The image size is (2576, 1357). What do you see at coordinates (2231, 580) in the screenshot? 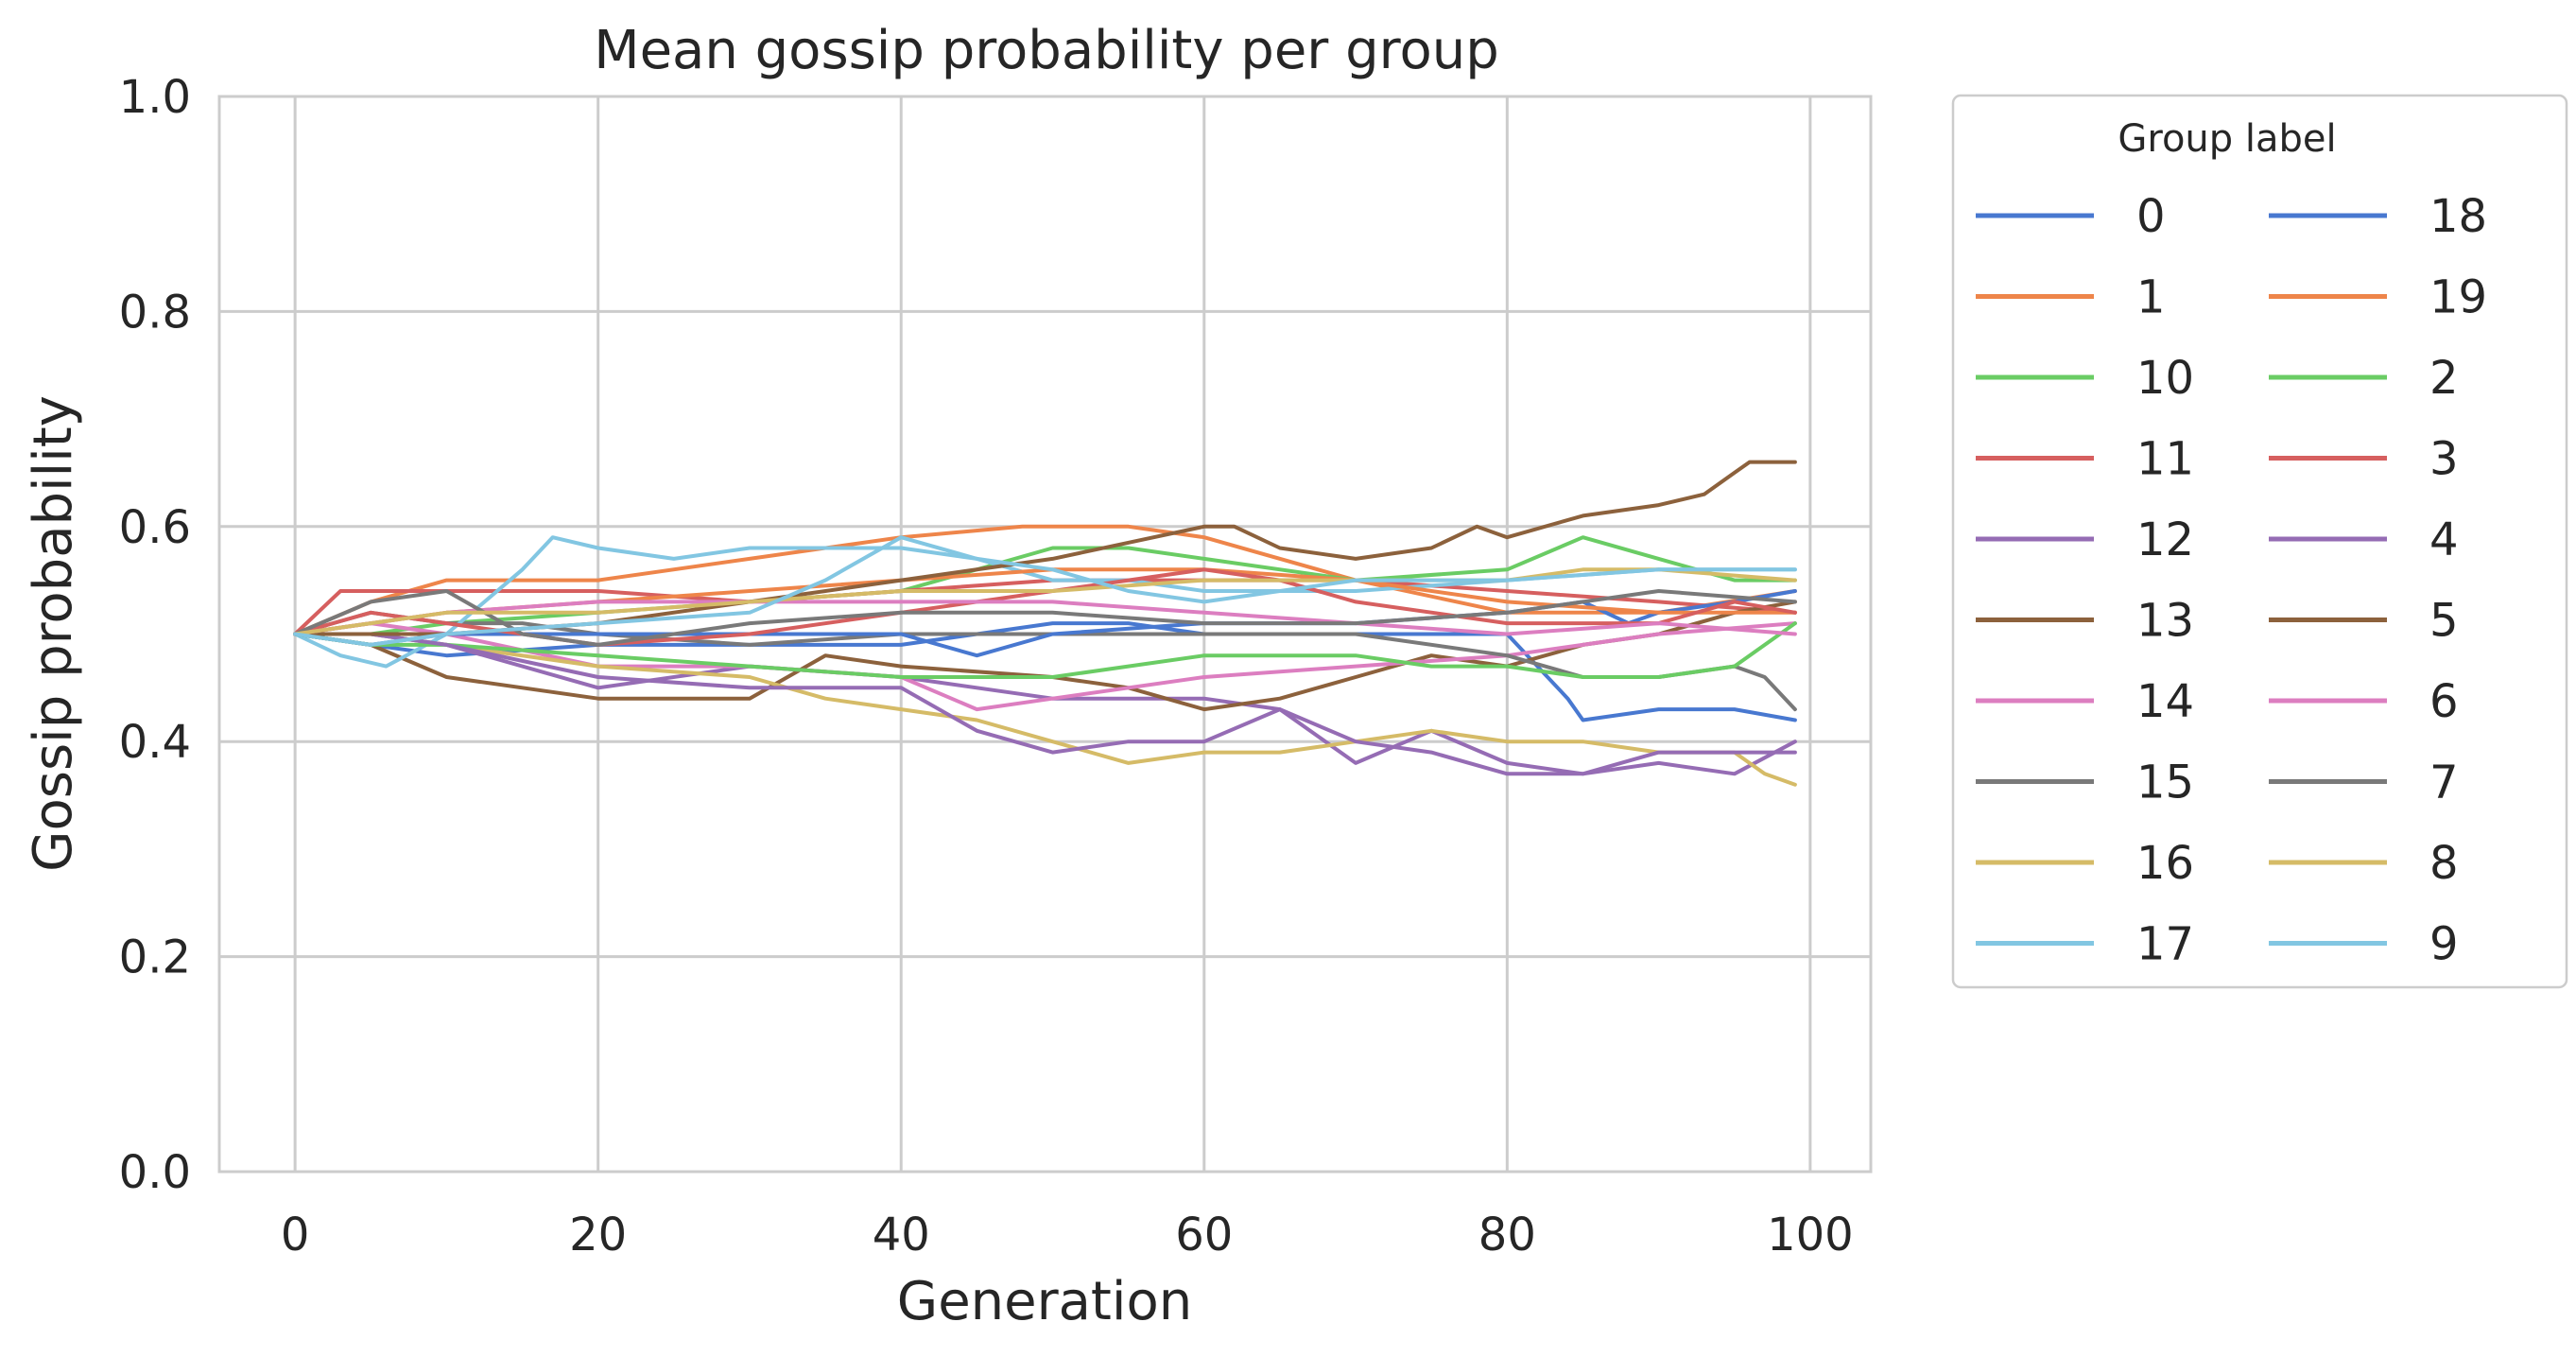
I see `legend-entries: 0 1 10 11 12 13 14 15 16 17 18 19 2 3 4 5 6 7 8 9` at bounding box center [2231, 580].